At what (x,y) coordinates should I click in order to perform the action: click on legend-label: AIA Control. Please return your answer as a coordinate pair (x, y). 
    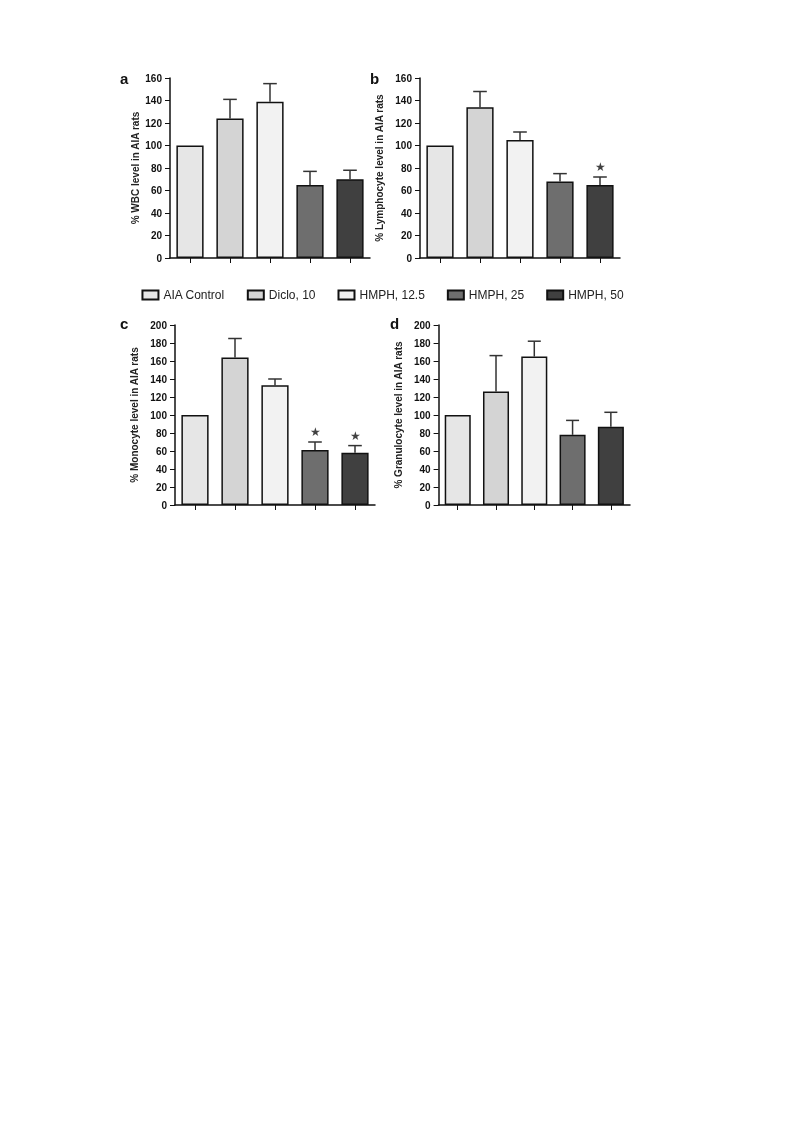
    Looking at the image, I should click on (194, 295).